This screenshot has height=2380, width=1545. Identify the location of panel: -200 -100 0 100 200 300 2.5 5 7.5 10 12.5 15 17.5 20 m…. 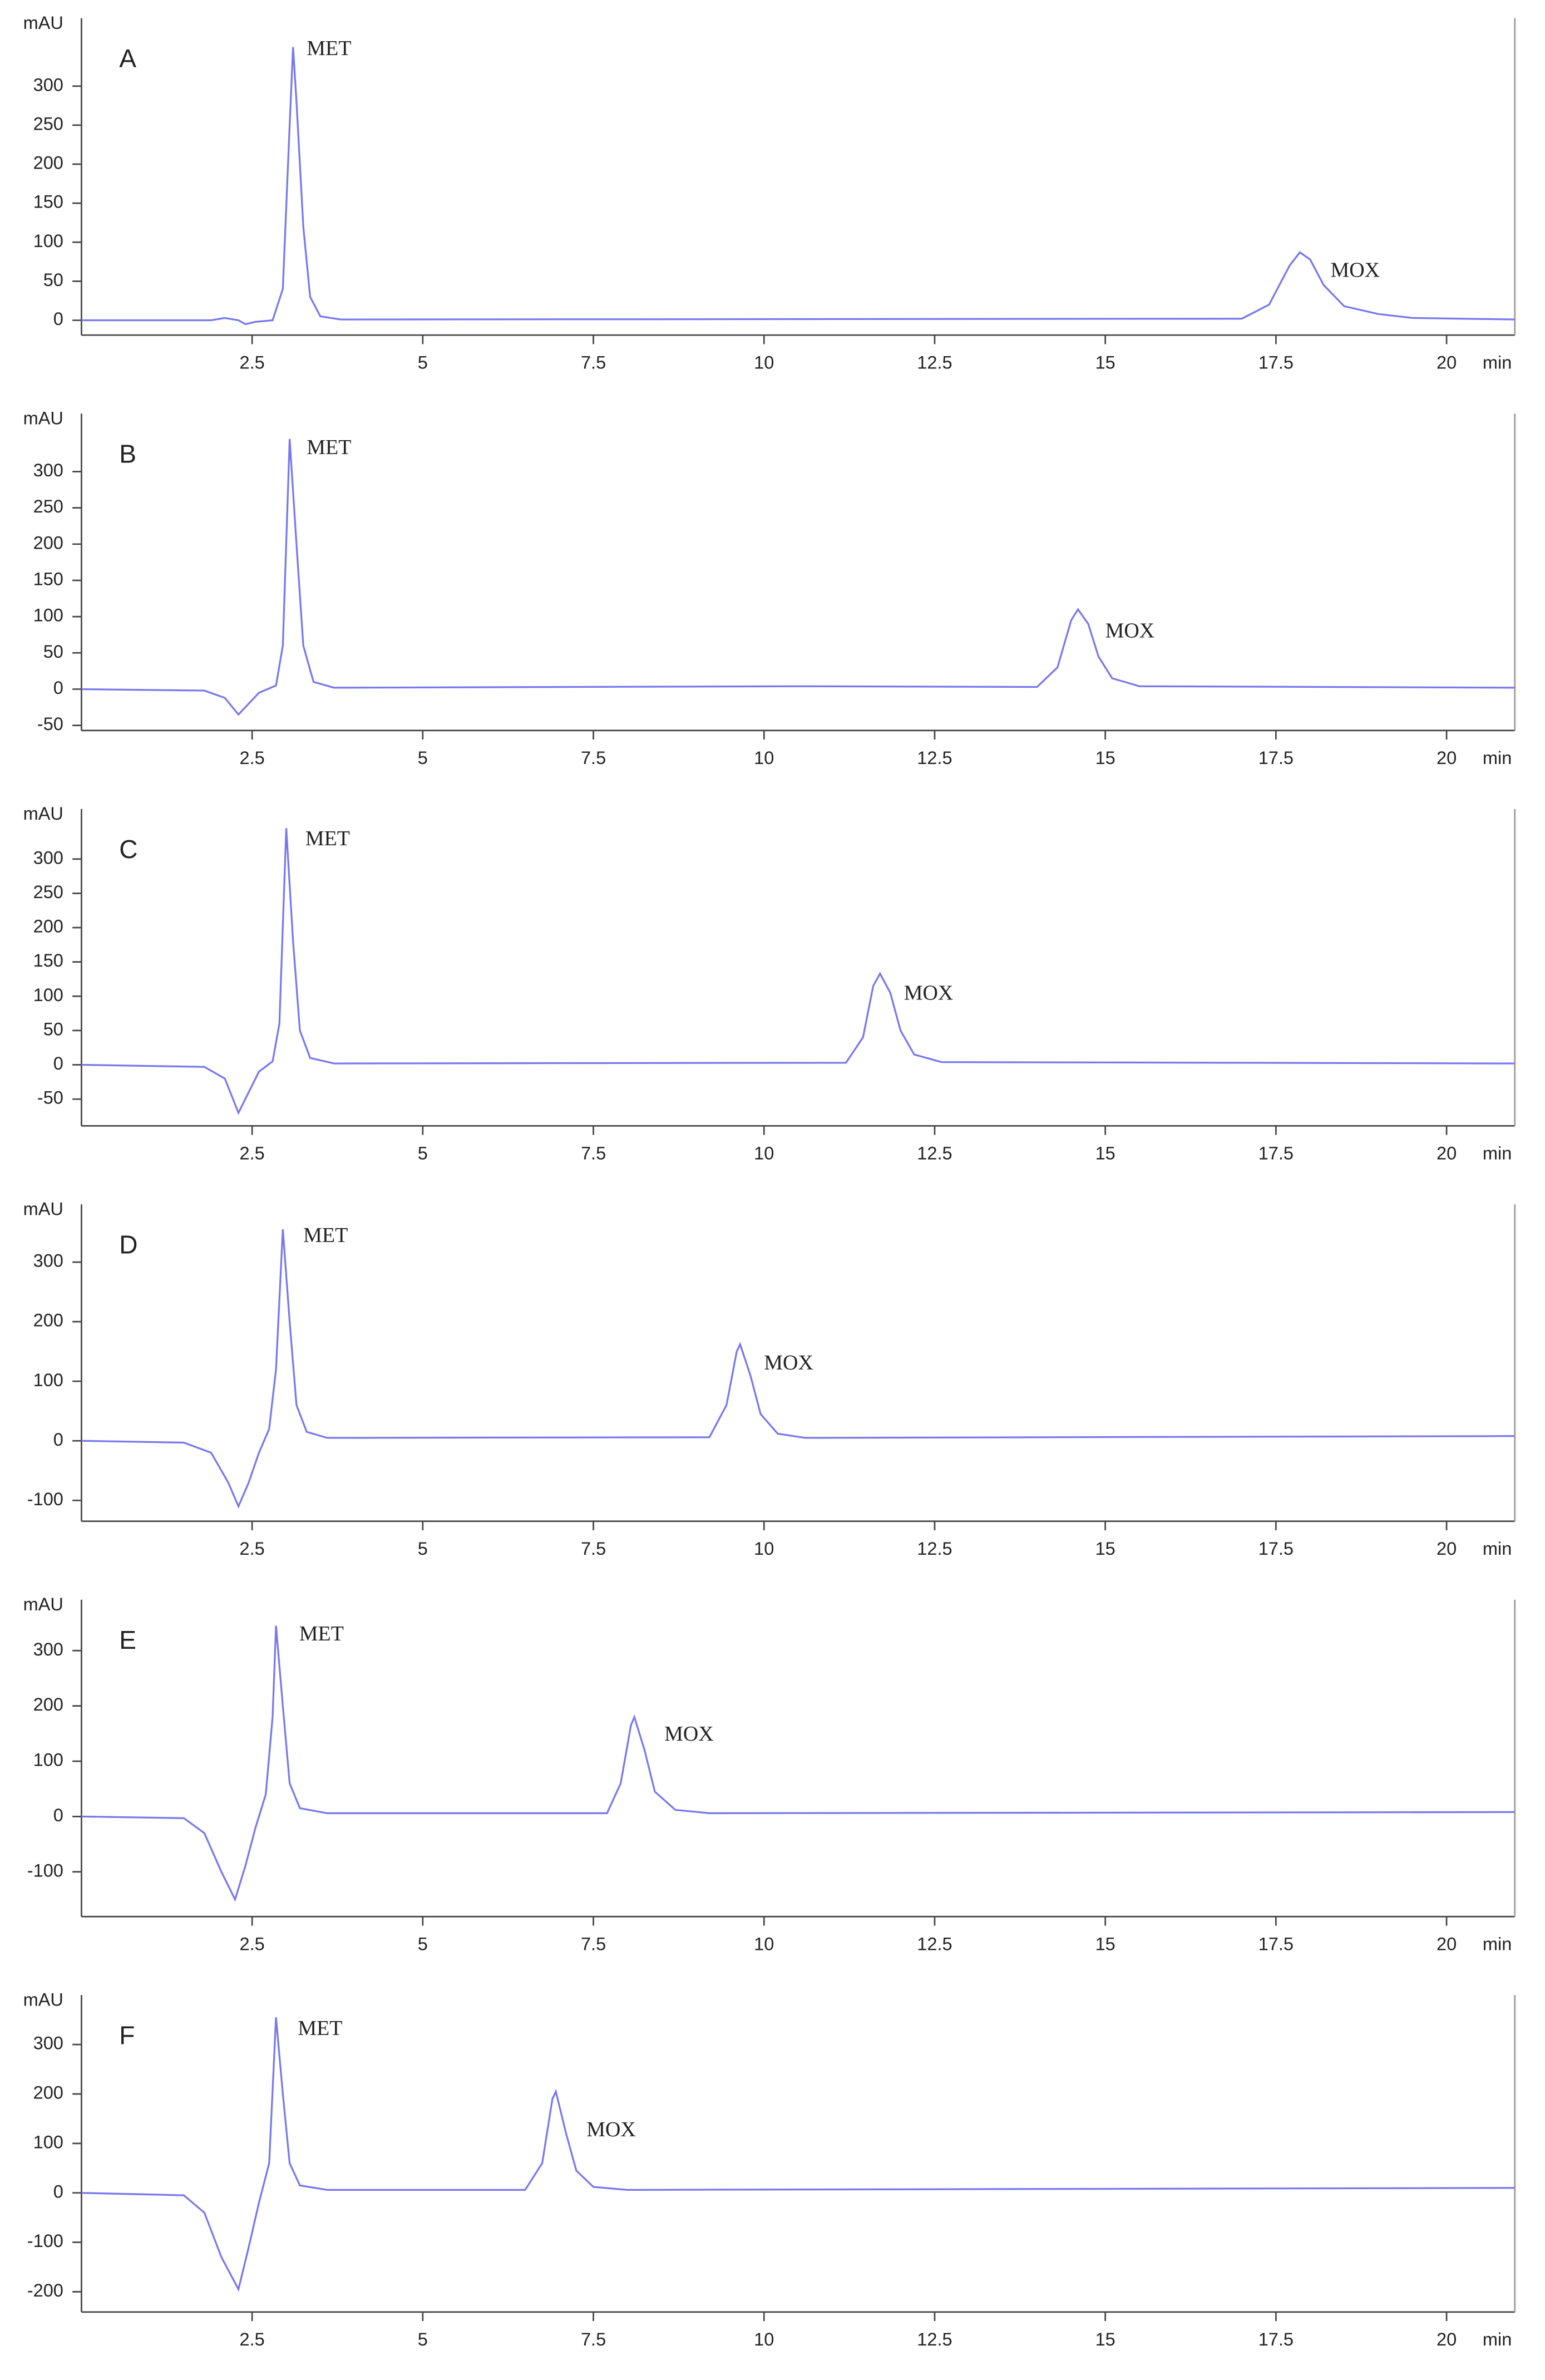
(769, 2169).